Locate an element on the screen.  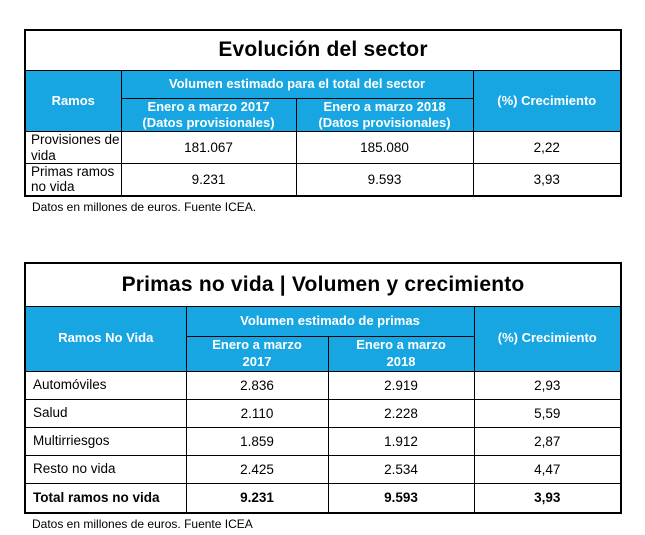
table2-header-group: Volumen estimado de primas is located at coordinates (330, 321).